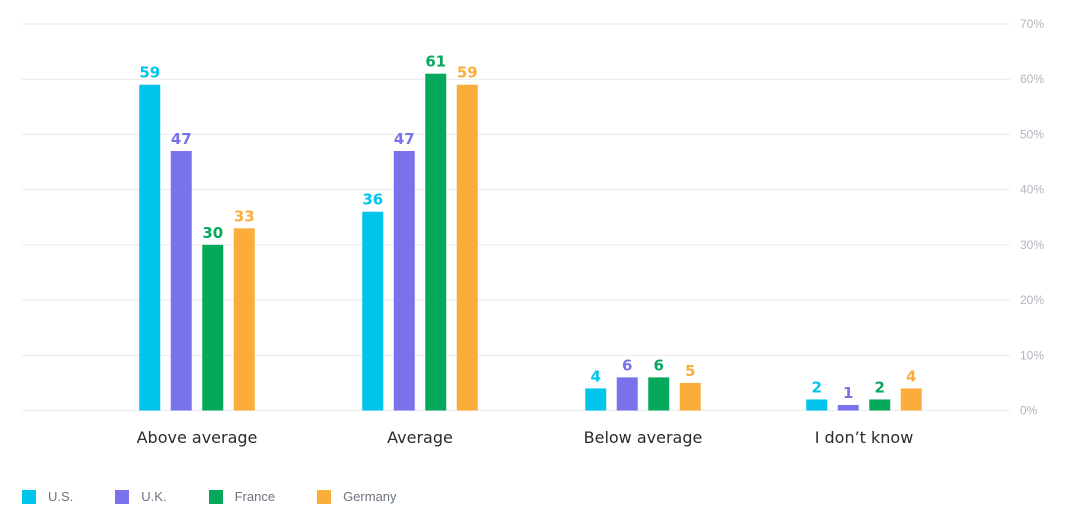  I want to click on data-label: 30, so click(212, 233).